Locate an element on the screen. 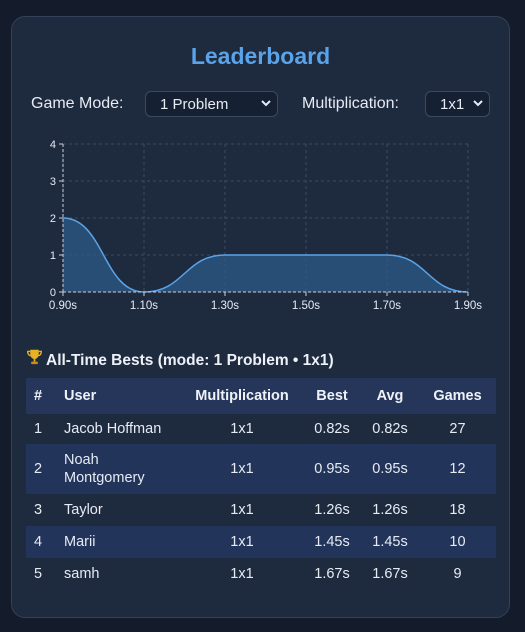 The height and width of the screenshot is (632, 525). table-row: 4 Marii 1x1 1.45s 1.45s 10 is located at coordinates (261, 542).